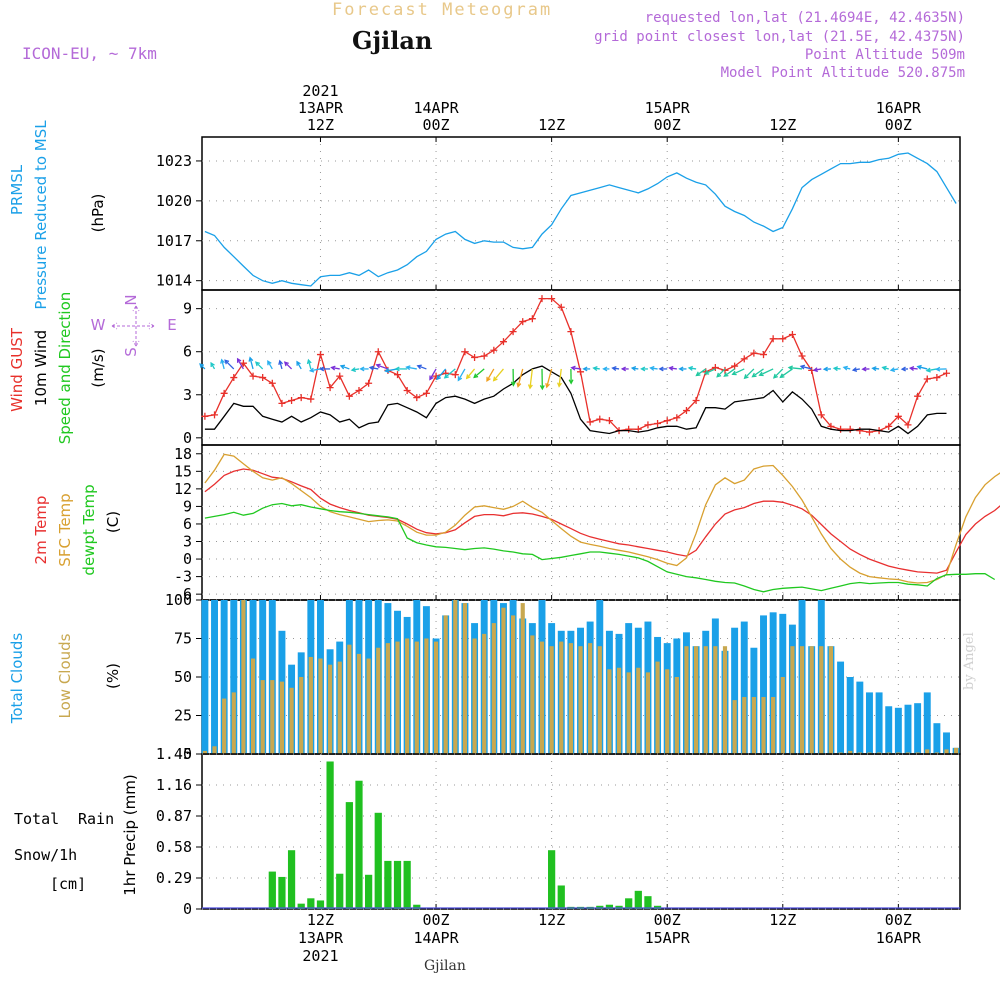  What do you see at coordinates (563, 677) in the screenshot?
I see `panel-clouds: 0 25 50 75 100` at bounding box center [563, 677].